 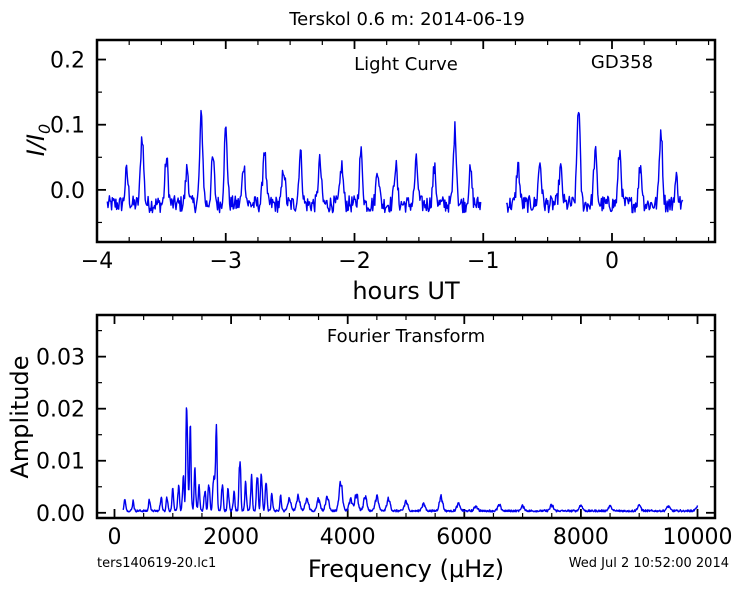 I want to click on x-tick-label: 8000, so click(x=581, y=537).